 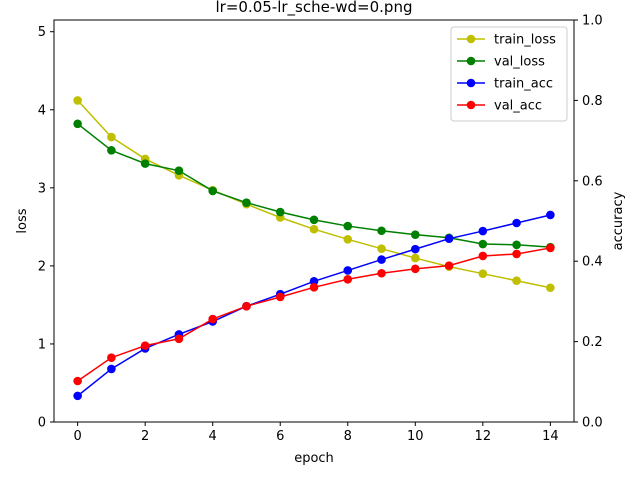 I want to click on legend-label: train_acc, so click(x=523, y=84).